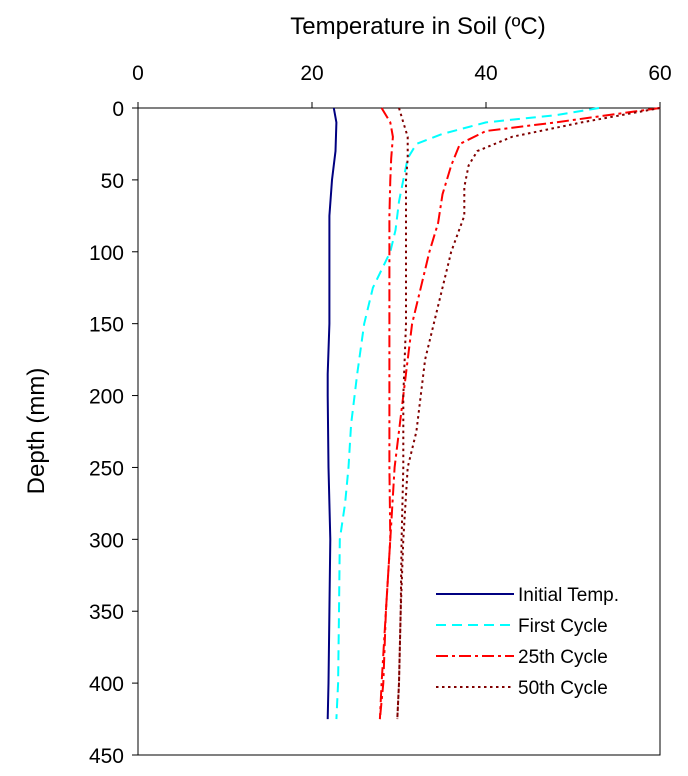 The image size is (688, 776). What do you see at coordinates (563, 688) in the screenshot?
I see `legend-label: 50th Cycle` at bounding box center [563, 688].